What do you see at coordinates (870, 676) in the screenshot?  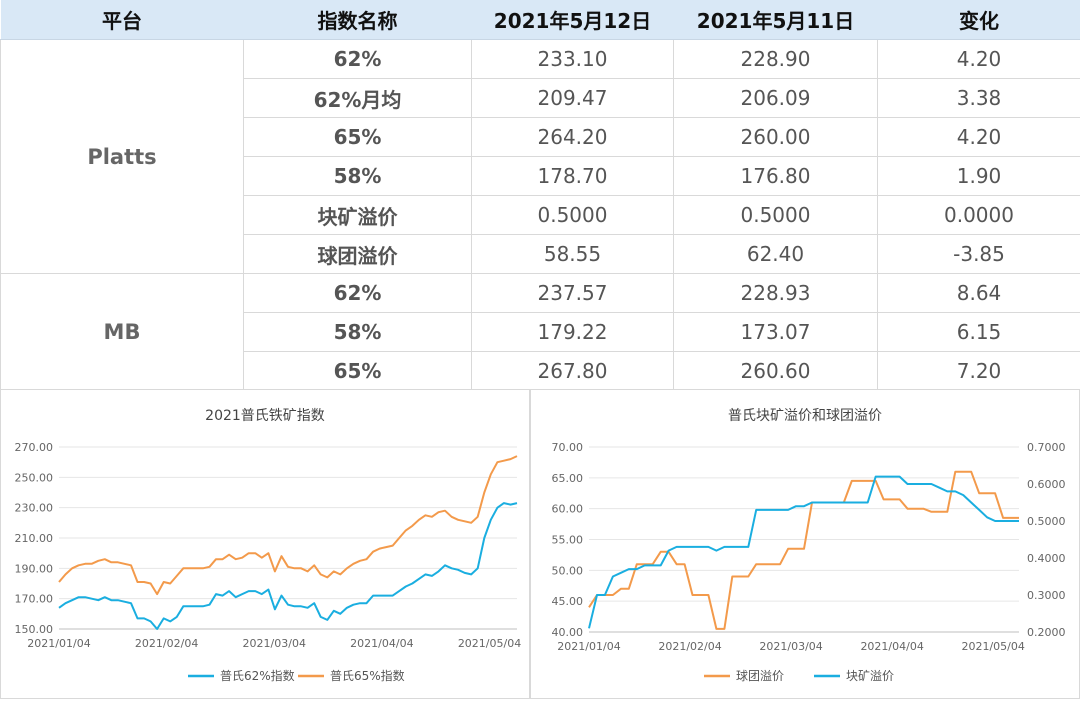 I see `legend-label: 块矿溢价` at bounding box center [870, 676].